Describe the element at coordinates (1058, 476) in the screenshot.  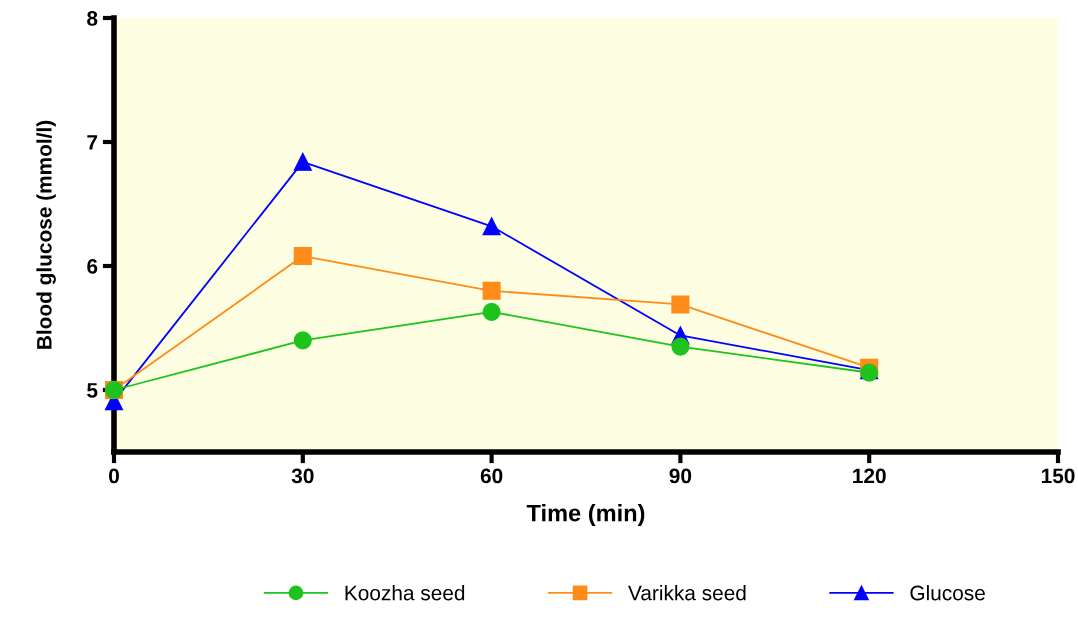
I see `x-tick-label: 150` at that location.